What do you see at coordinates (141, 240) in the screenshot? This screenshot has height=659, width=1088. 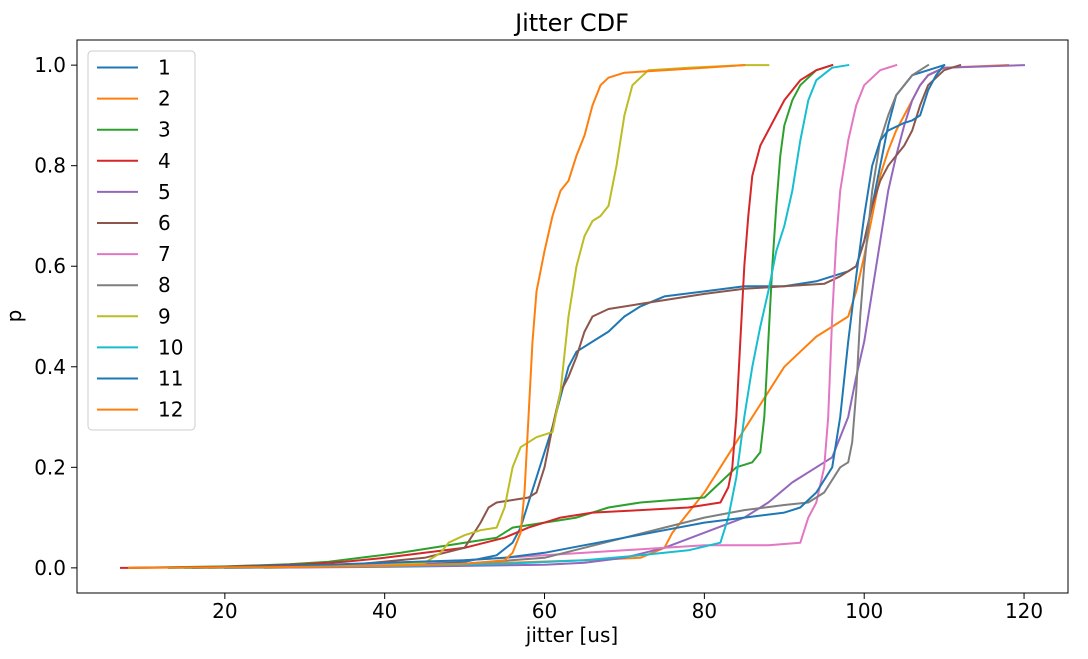 I see `legend-box` at bounding box center [141, 240].